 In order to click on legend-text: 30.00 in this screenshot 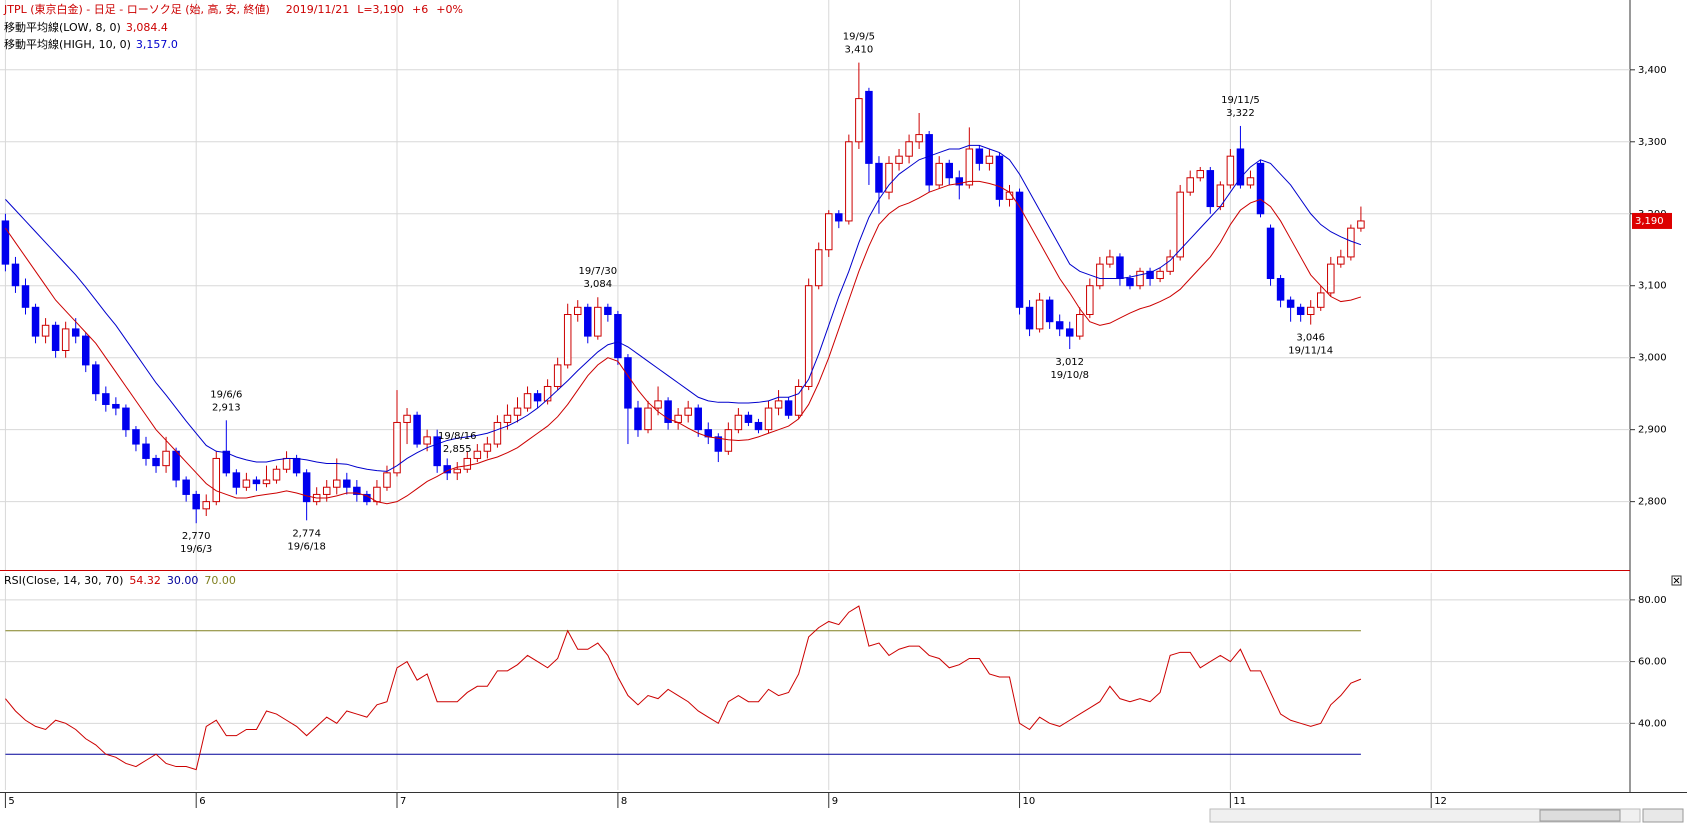, I will do `click(183, 580)`.